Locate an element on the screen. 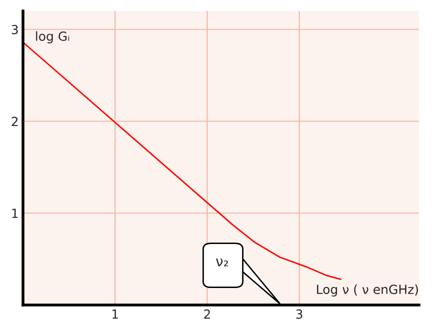 The width and height of the screenshot is (431, 321). y-tick-label: 1 is located at coordinates (15, 213).